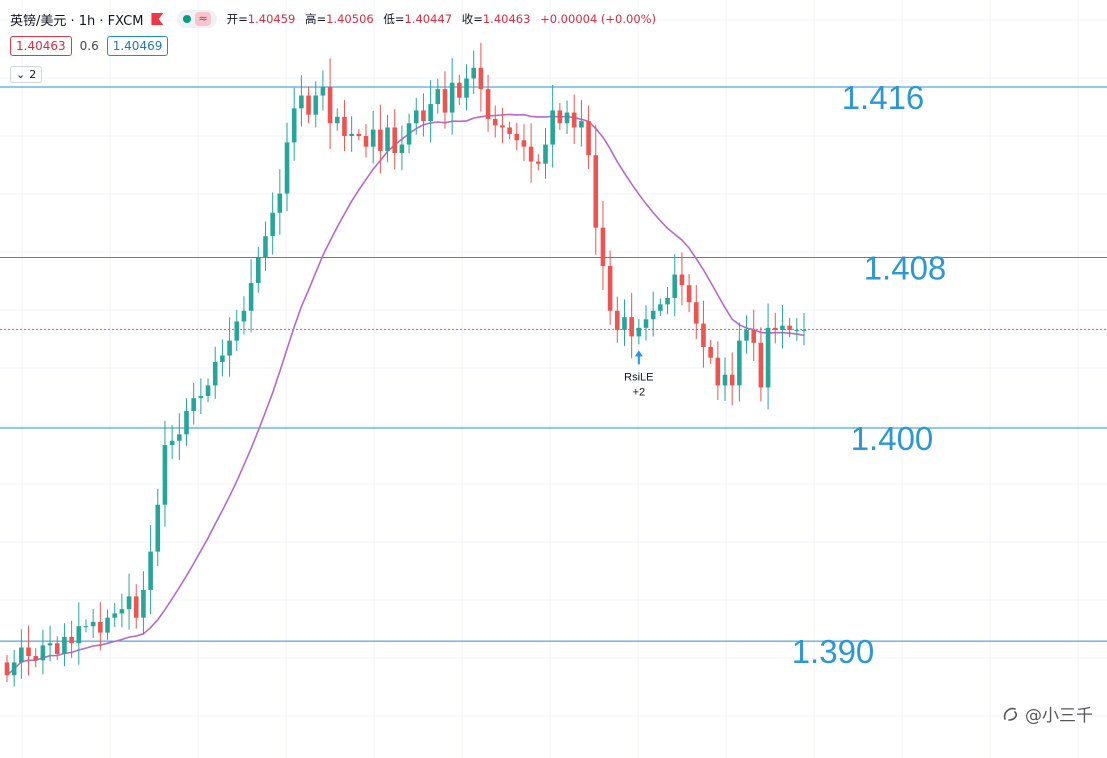  I want to click on ohlc-low-label: 低=, so click(394, 19).